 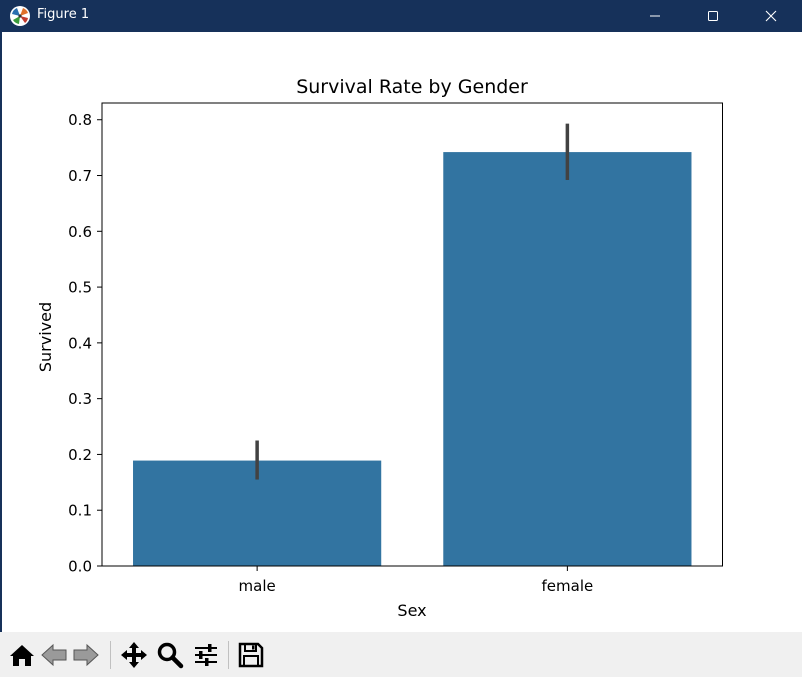 I want to click on forward-button, so click(x=86, y=655).